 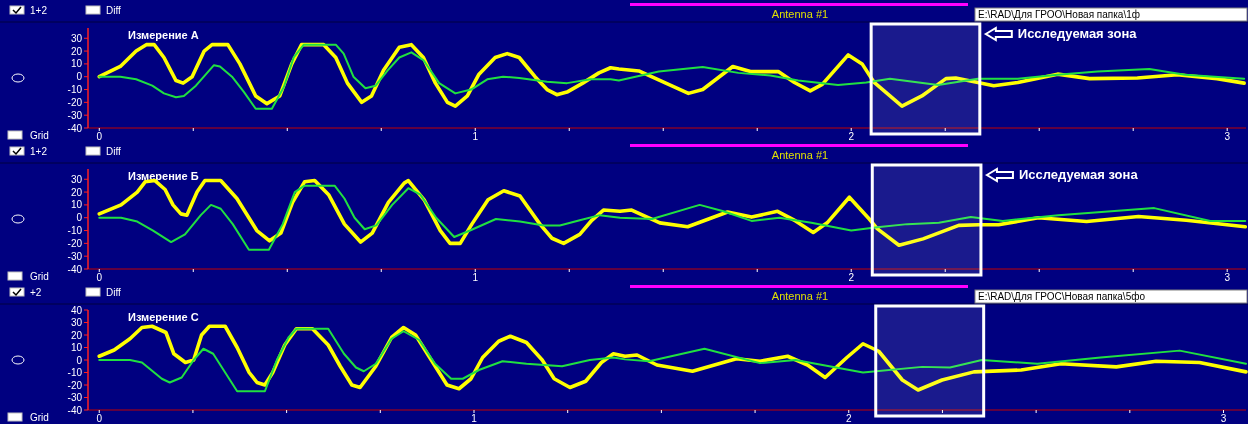 I want to click on y-tick-label: 40, so click(x=76, y=310).